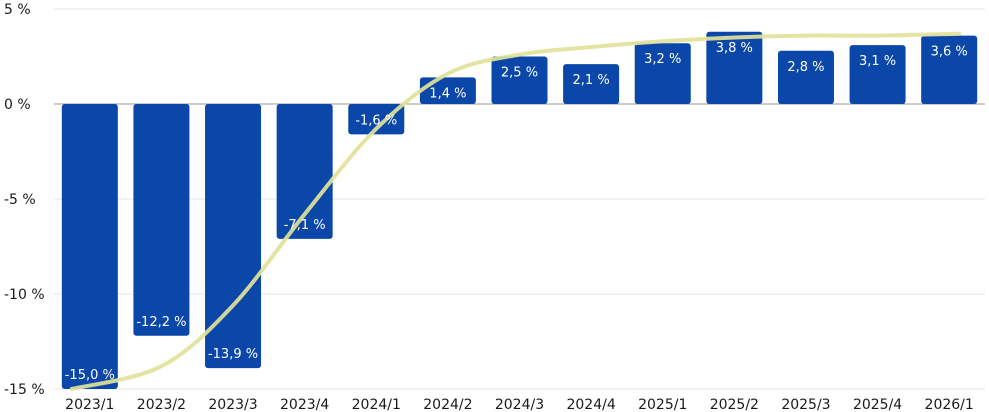 The width and height of the screenshot is (989, 412). Describe the element at coordinates (805, 67) in the screenshot. I see `data-label: 2,8 %` at that location.